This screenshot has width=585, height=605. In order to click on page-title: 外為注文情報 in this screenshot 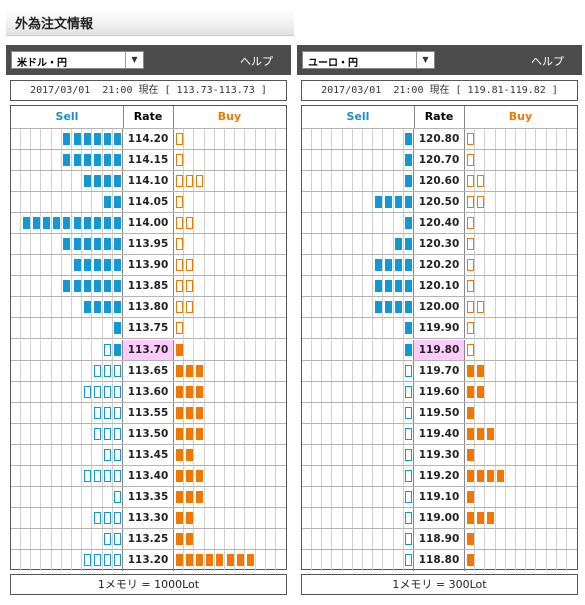, I will do `click(54, 24)`.